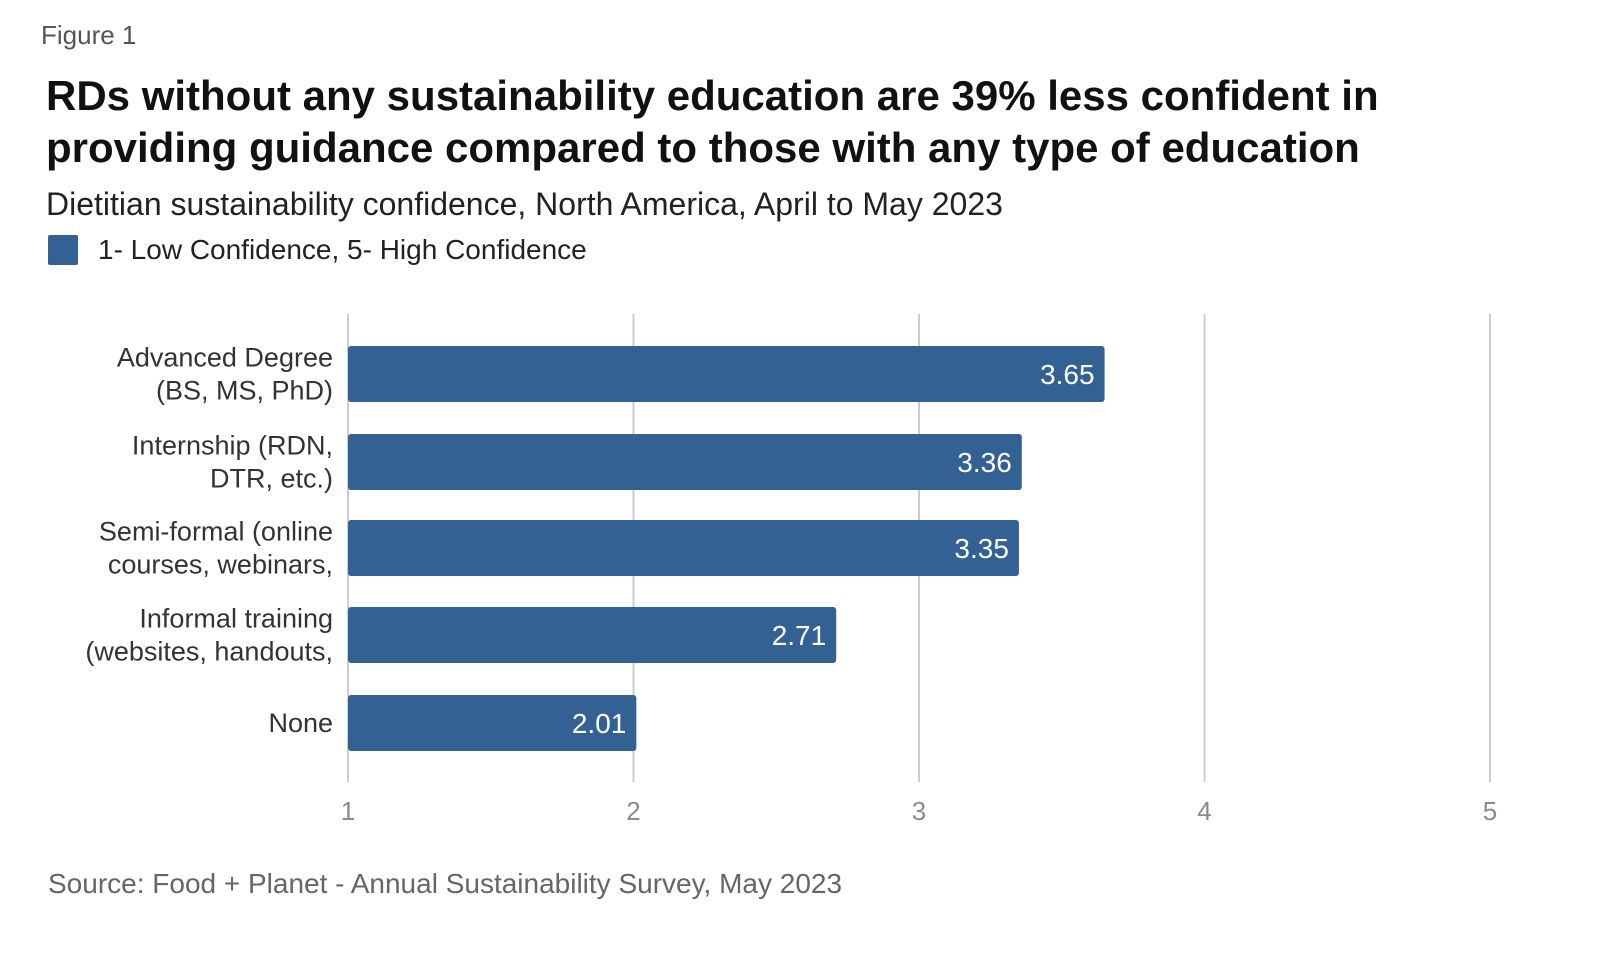 Image resolution: width=1598 pixels, height=958 pixels. I want to click on x-tick-label: 2, so click(633, 811).